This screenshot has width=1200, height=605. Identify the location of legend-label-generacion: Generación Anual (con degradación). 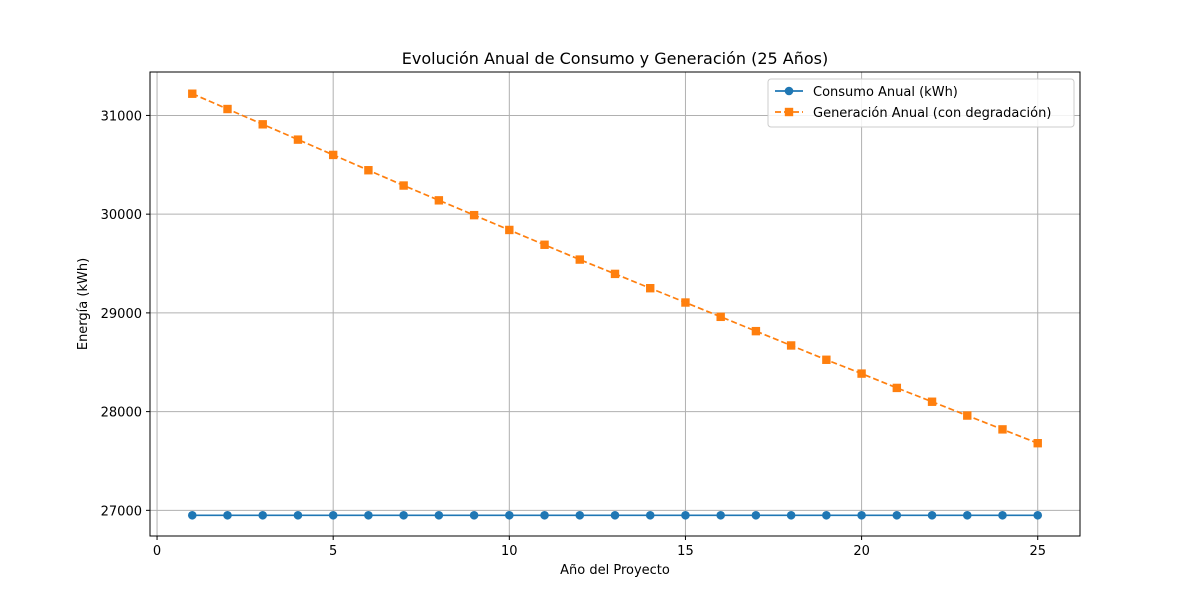
(932, 113).